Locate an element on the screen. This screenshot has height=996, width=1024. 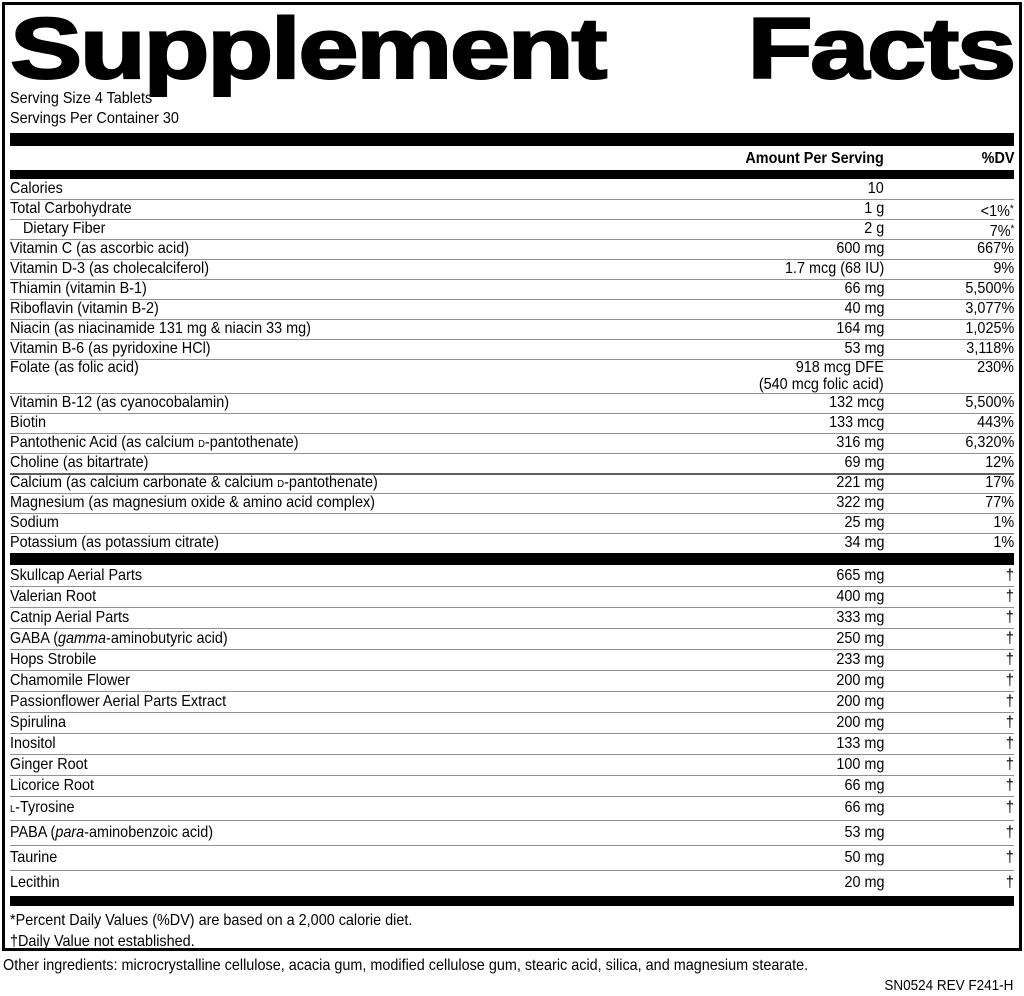
page-title: Supplement Facts is located at coordinates (513, 49).